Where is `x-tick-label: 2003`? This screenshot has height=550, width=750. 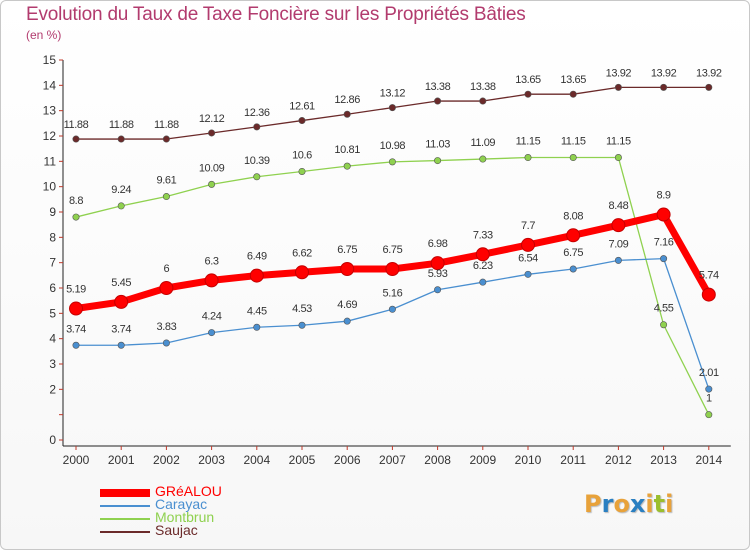 x-tick-label: 2003 is located at coordinates (211, 460).